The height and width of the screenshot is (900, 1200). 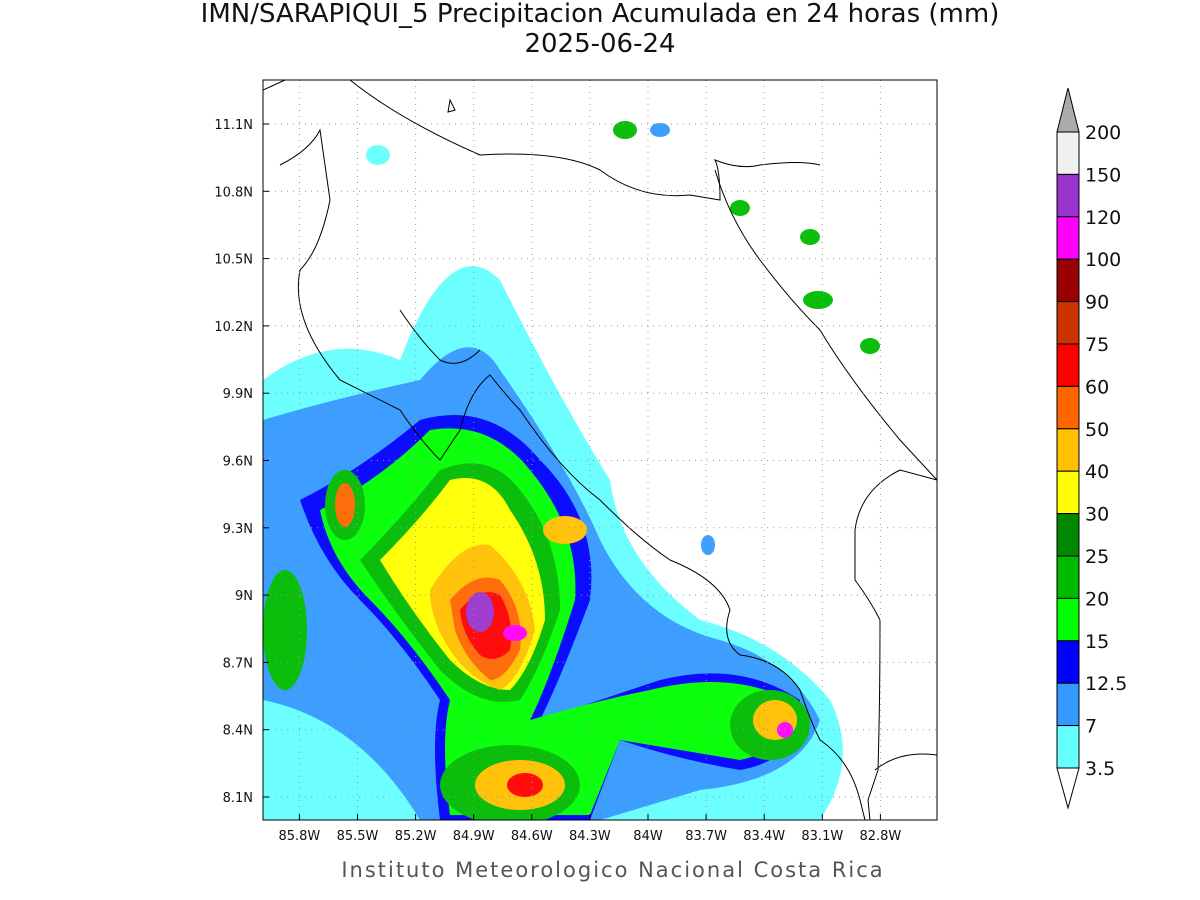 I want to click on y-tick-label: 9.6N, so click(x=238, y=462).